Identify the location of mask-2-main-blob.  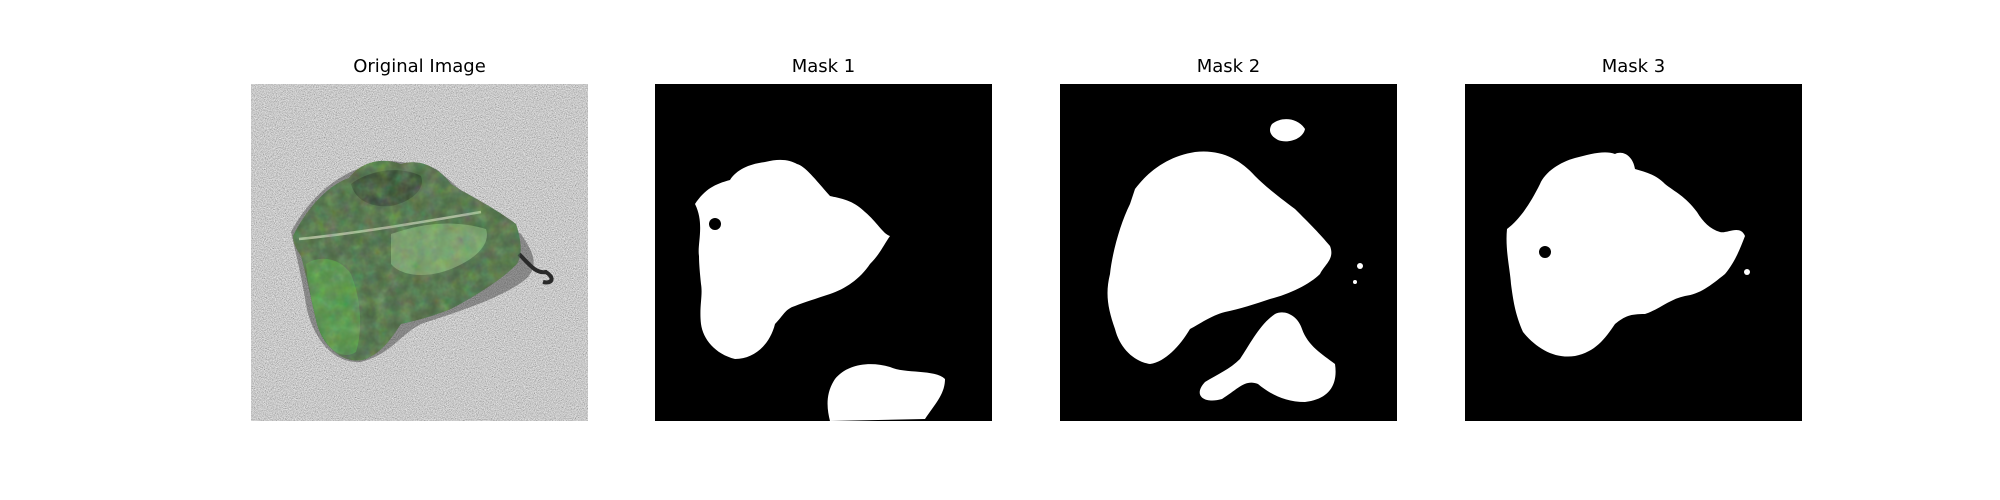
(1219, 257).